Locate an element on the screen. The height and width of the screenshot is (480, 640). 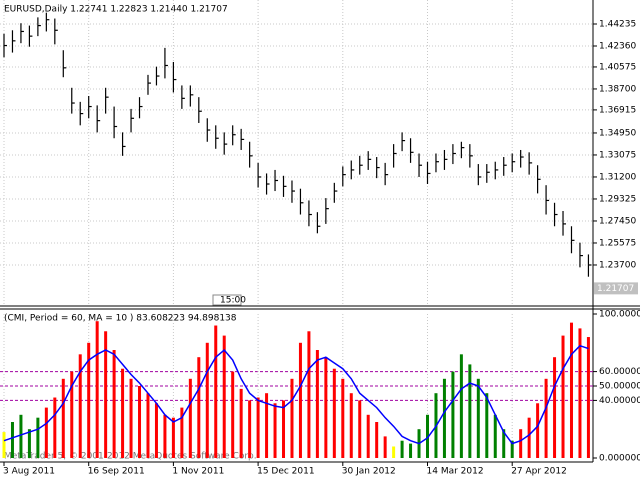
y-tick-label: 1.25575 is located at coordinates (617, 243).